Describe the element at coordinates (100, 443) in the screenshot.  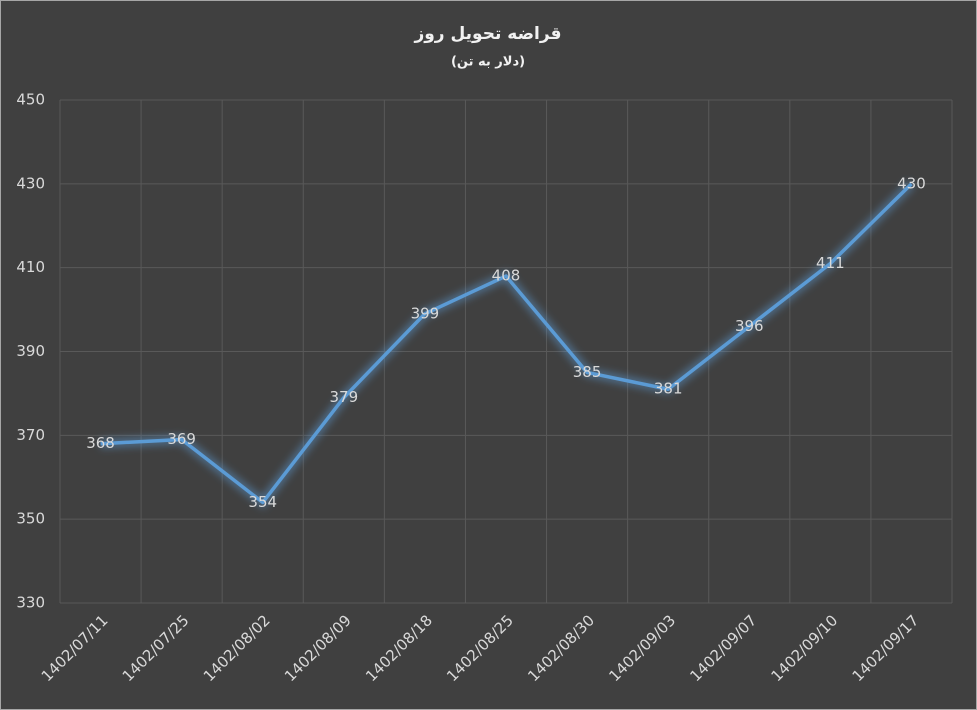
I see `data-label: 368` at that location.